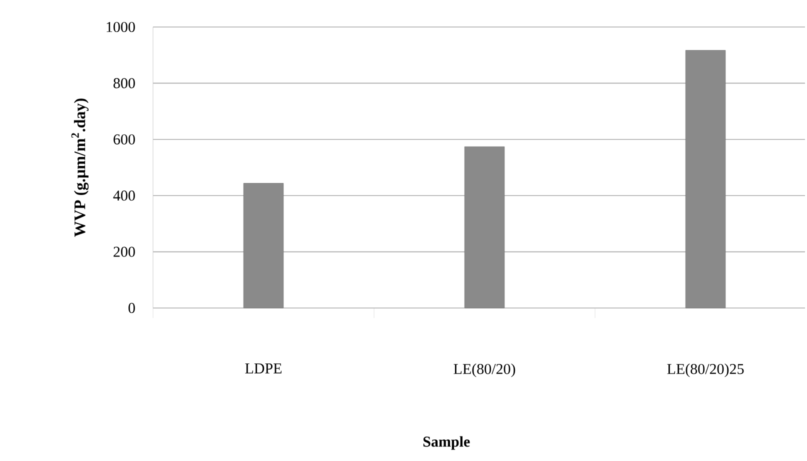 This screenshot has height=461, width=807. I want to click on y-tick-label: 600, so click(124, 139).